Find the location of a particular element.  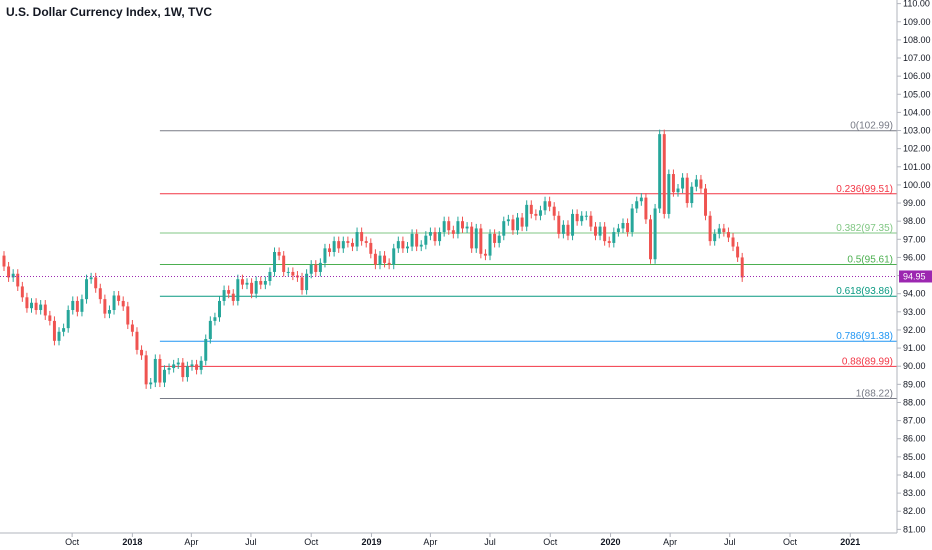

price-tick-label: 90.00 is located at coordinates (914, 366).